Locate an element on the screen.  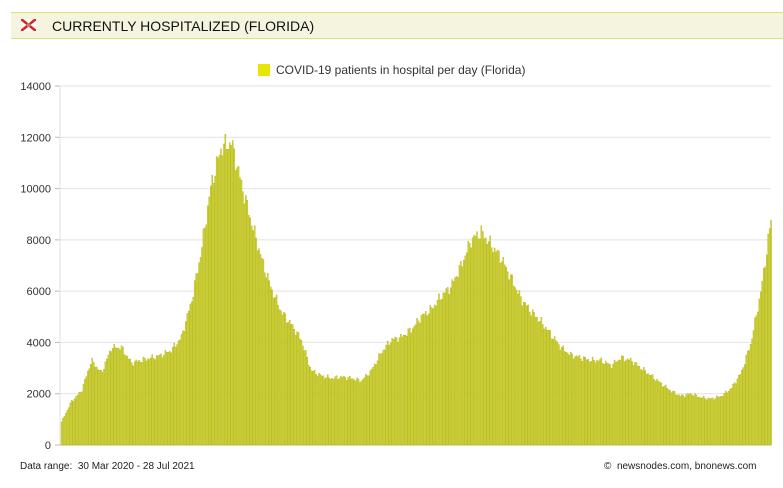
credit-text: newsnodes.com, bnonews.com is located at coordinates (686, 466).